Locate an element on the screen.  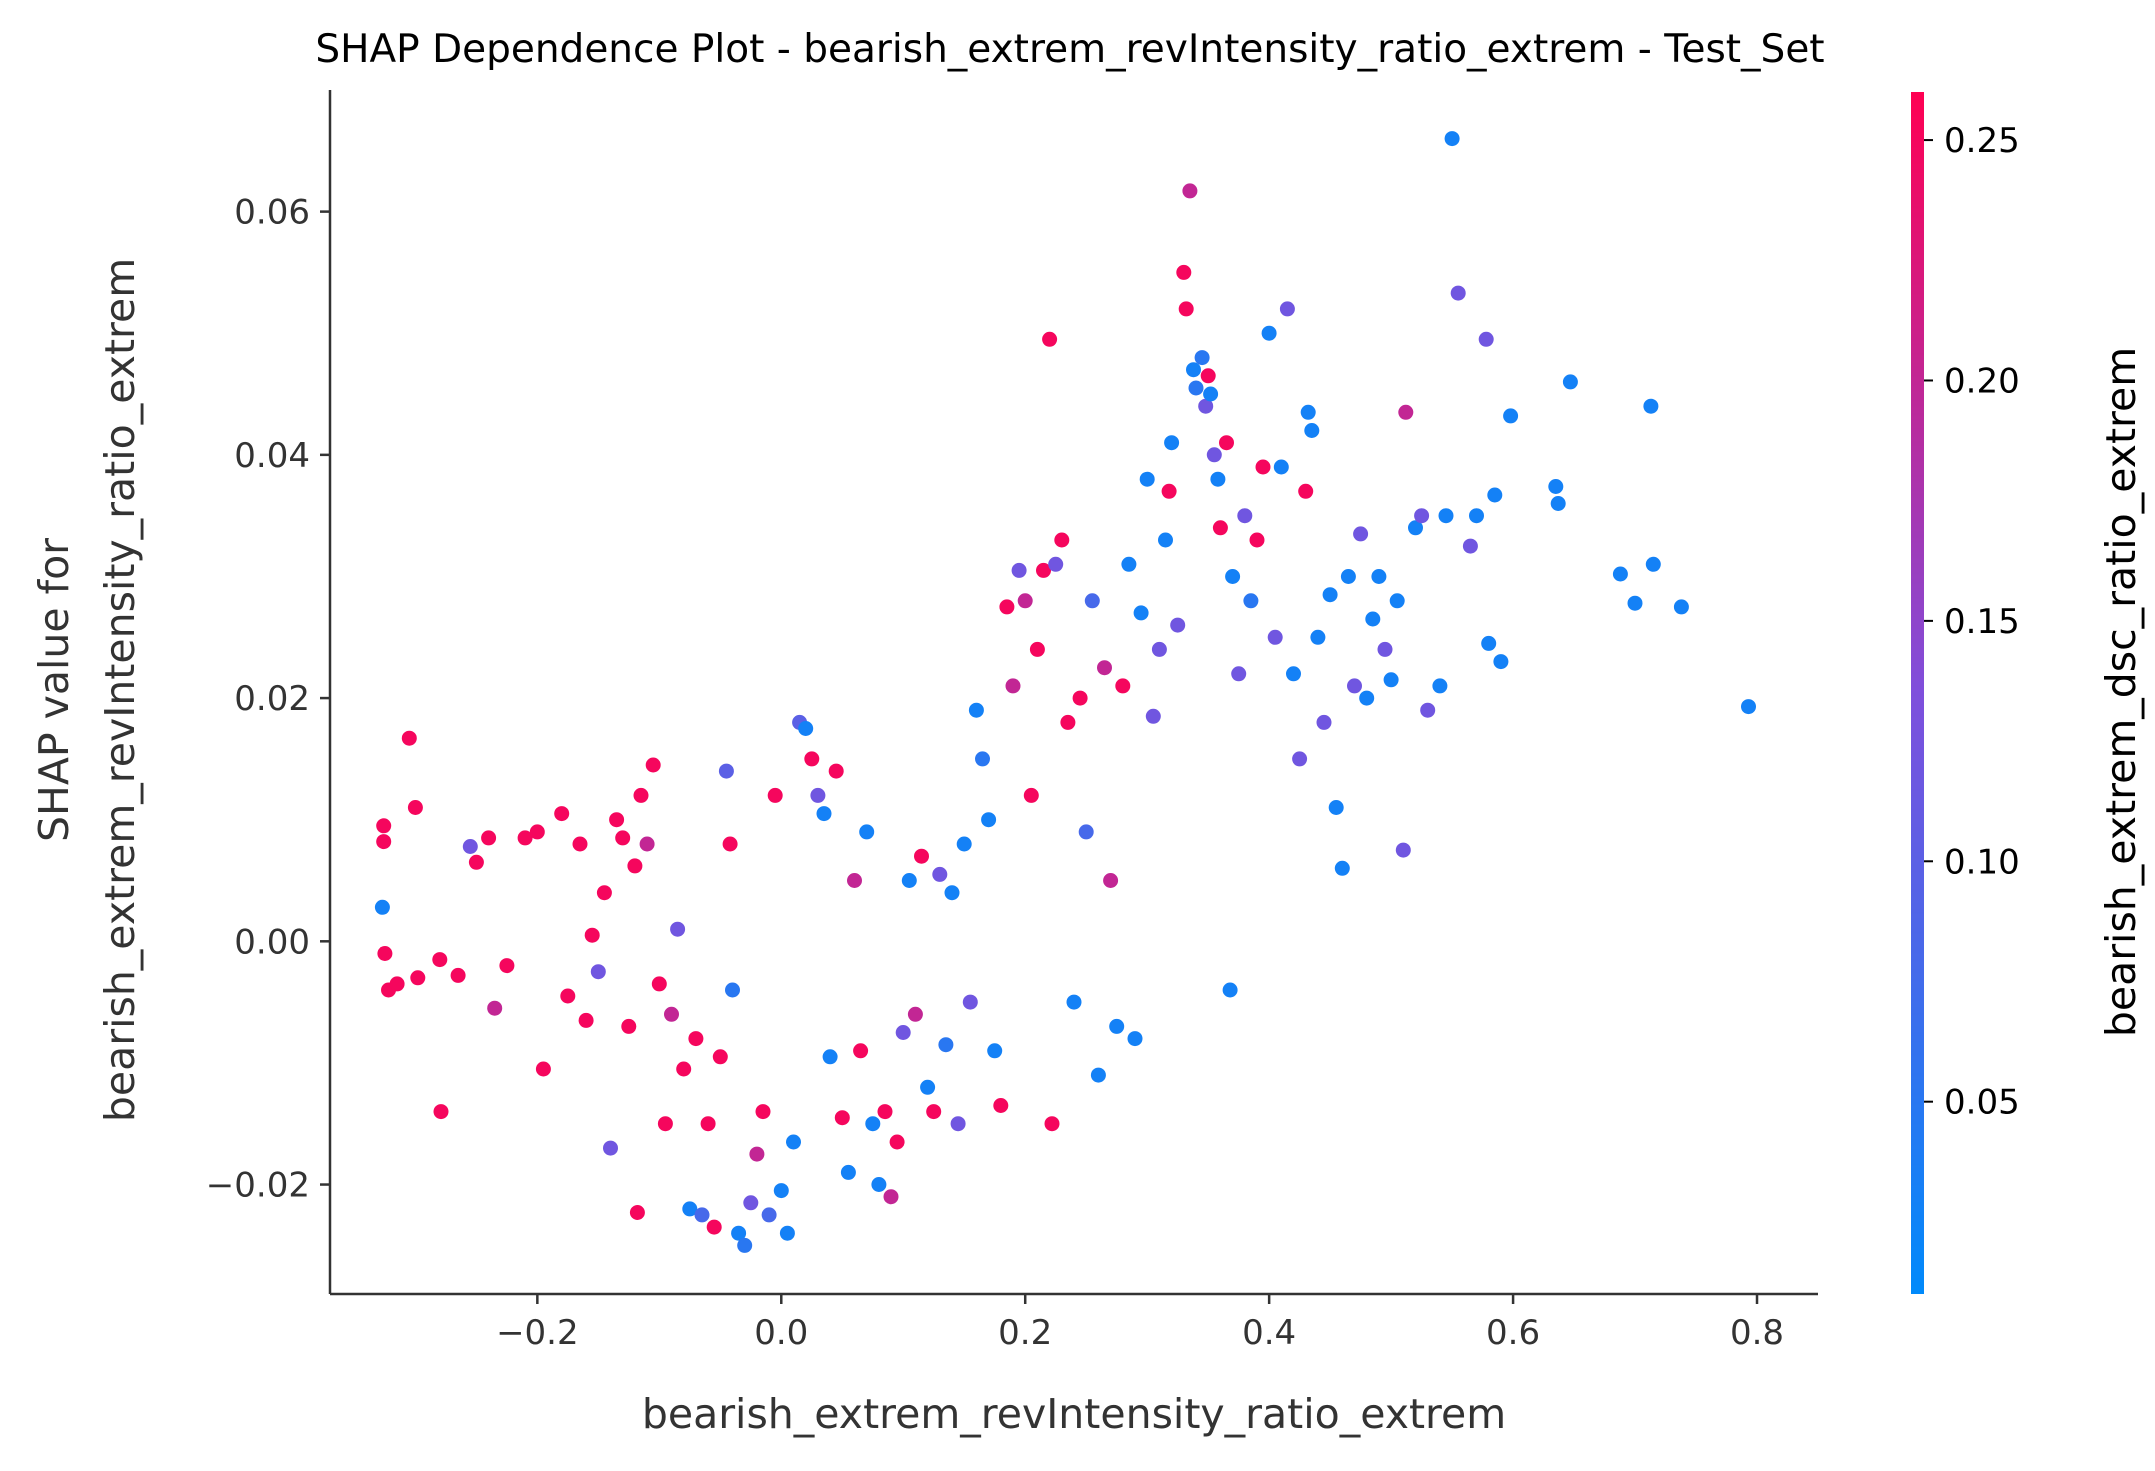
y-axis-label-line-2: bearish_extrem_revIntensity_ratio_extrem is located at coordinates (120, 690).